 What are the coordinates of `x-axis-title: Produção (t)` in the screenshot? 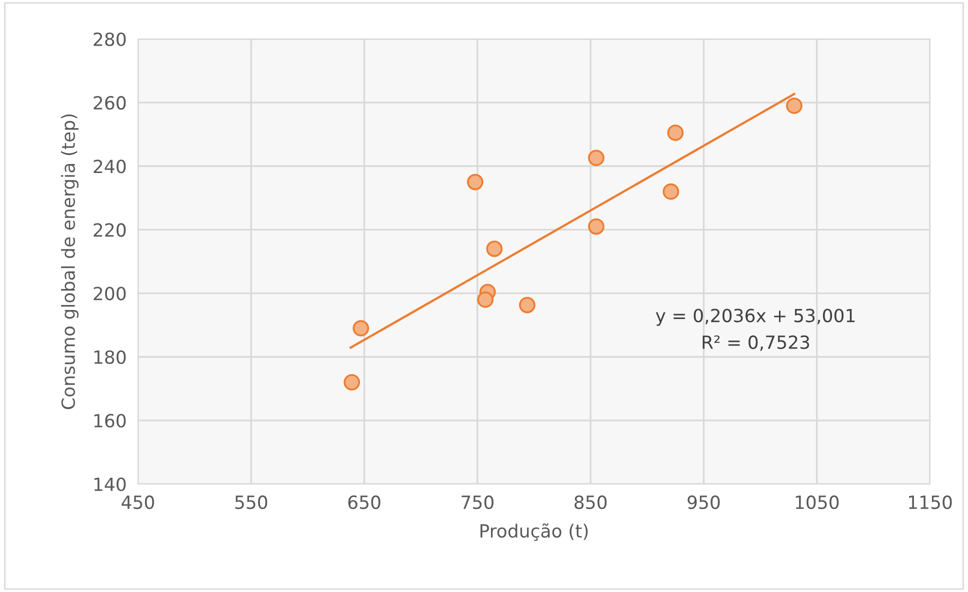 It's located at (534, 532).